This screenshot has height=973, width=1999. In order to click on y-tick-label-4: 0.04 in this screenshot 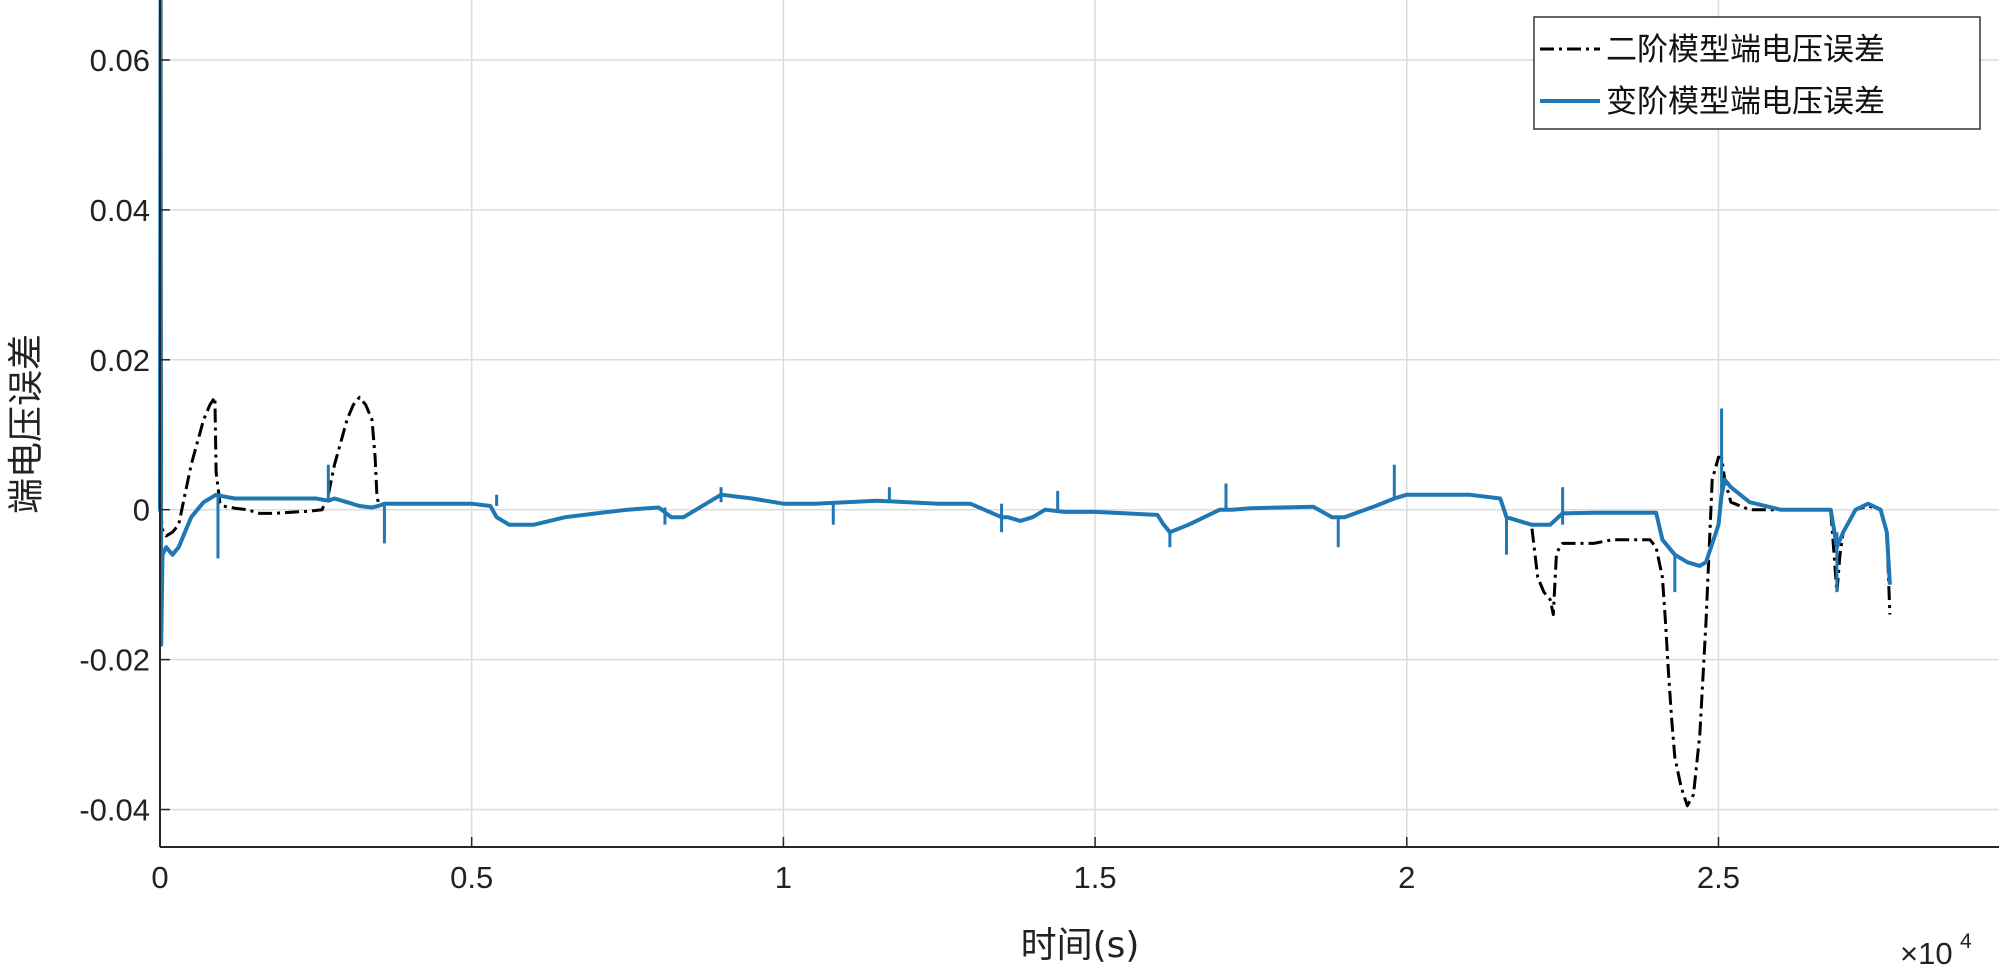, I will do `click(120, 210)`.